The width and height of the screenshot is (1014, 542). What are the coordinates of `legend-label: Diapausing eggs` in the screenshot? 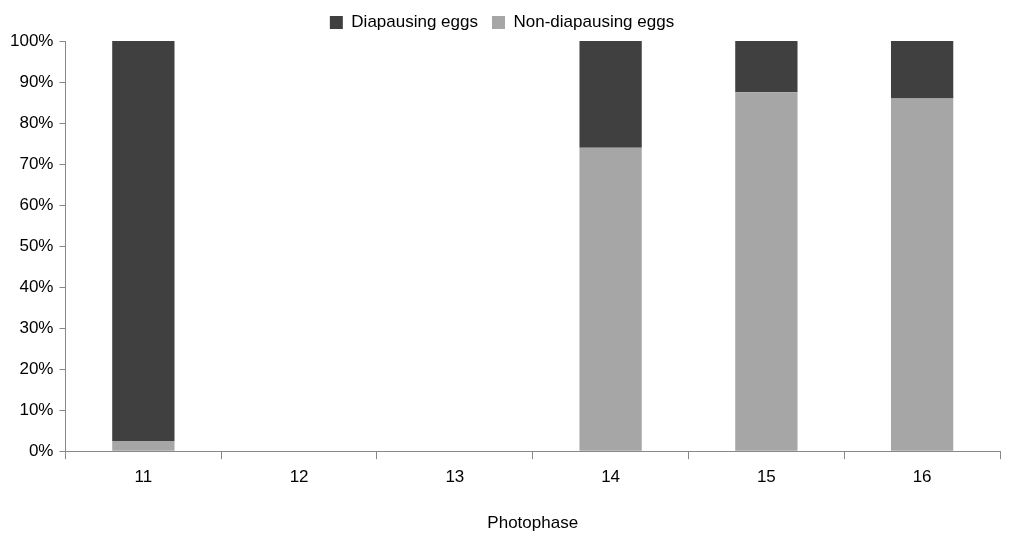 It's located at (414, 22).